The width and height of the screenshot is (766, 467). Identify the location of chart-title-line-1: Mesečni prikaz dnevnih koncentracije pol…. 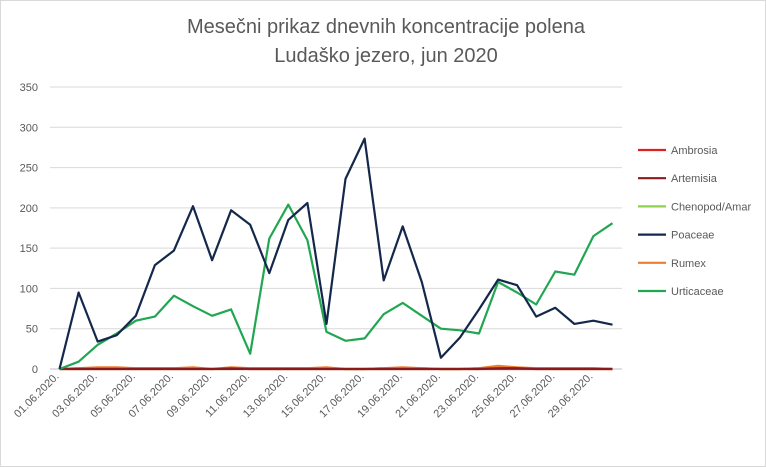
(386, 27).